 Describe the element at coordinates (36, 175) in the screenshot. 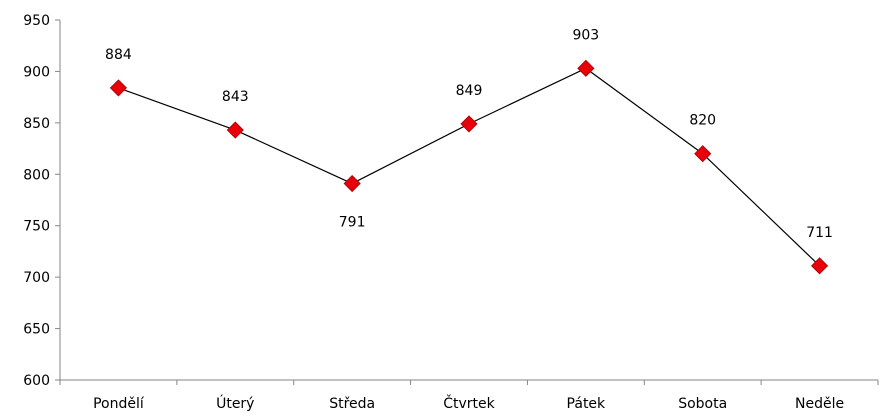

I see `y-tick-label: 800` at that location.